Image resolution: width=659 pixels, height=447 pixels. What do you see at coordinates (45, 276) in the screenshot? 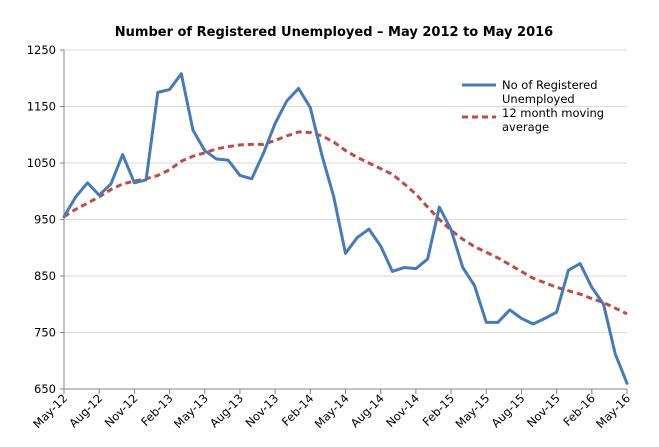
I see `y-tick-label: 850` at bounding box center [45, 276].